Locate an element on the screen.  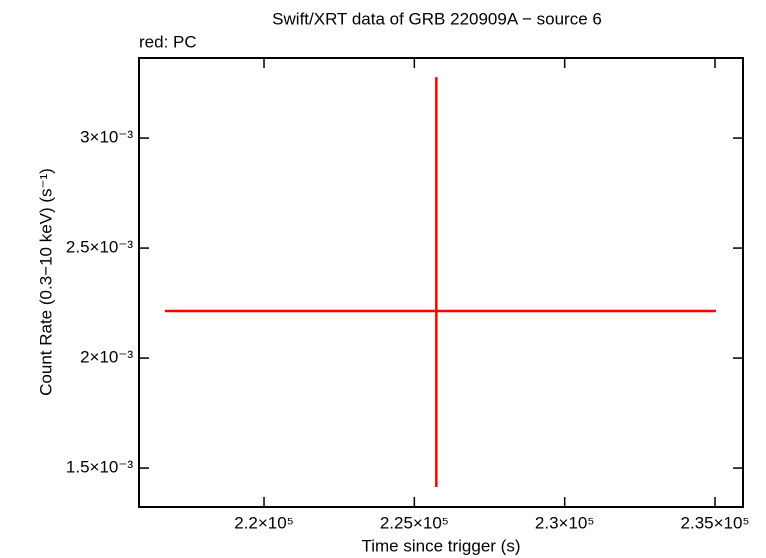
y-axis-label: Count Rate (0.3−10 keV) (s⁻¹) is located at coordinates (45, 282).